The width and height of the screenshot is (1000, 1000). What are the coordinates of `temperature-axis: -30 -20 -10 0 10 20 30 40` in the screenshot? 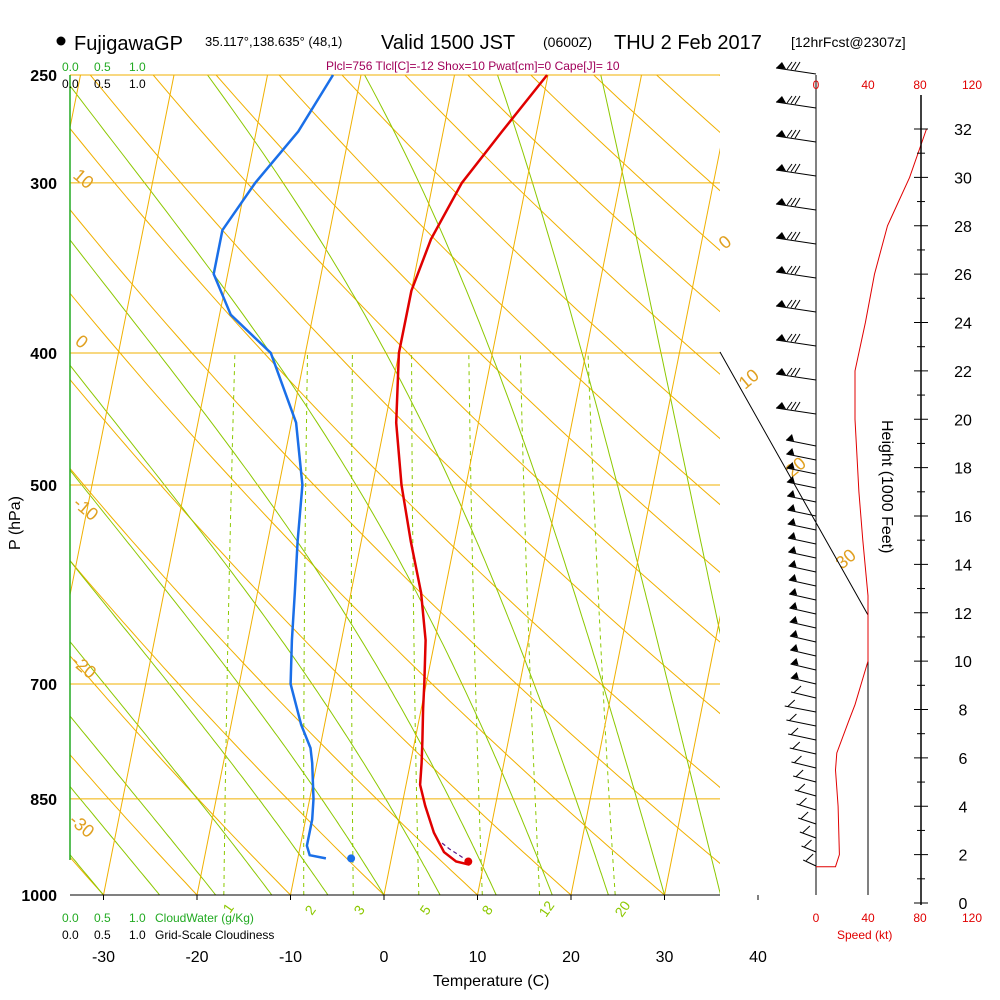 It's located at (429, 930).